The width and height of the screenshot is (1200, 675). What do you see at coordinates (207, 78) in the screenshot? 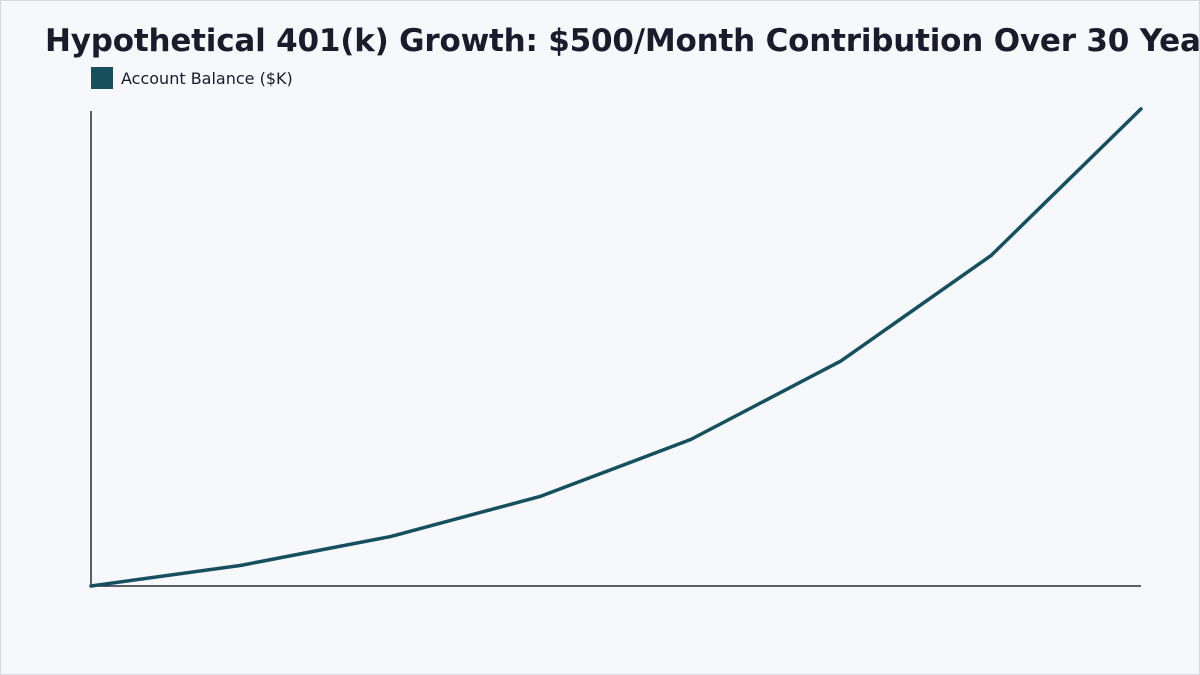
I see `legend-label: Account Balance ($K)` at bounding box center [207, 78].